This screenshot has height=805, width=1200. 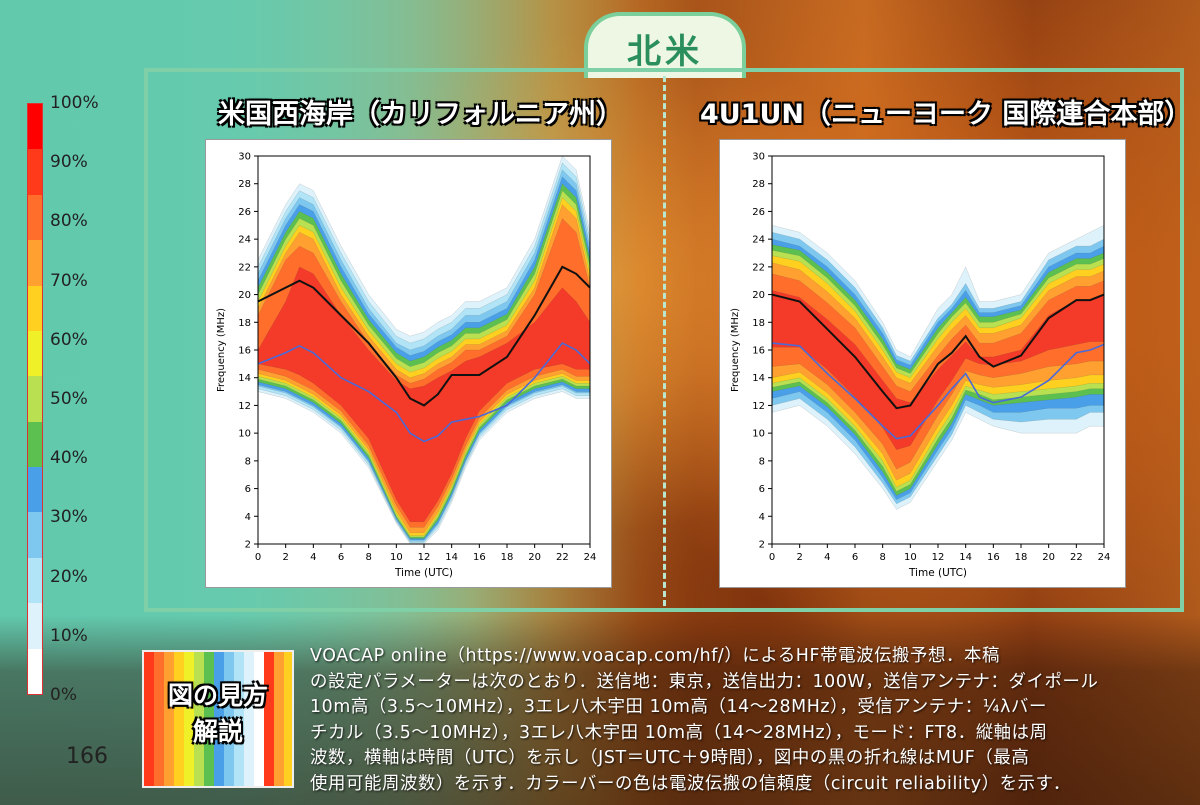 I want to click on y-tick-label: 28, so click(x=758, y=184).